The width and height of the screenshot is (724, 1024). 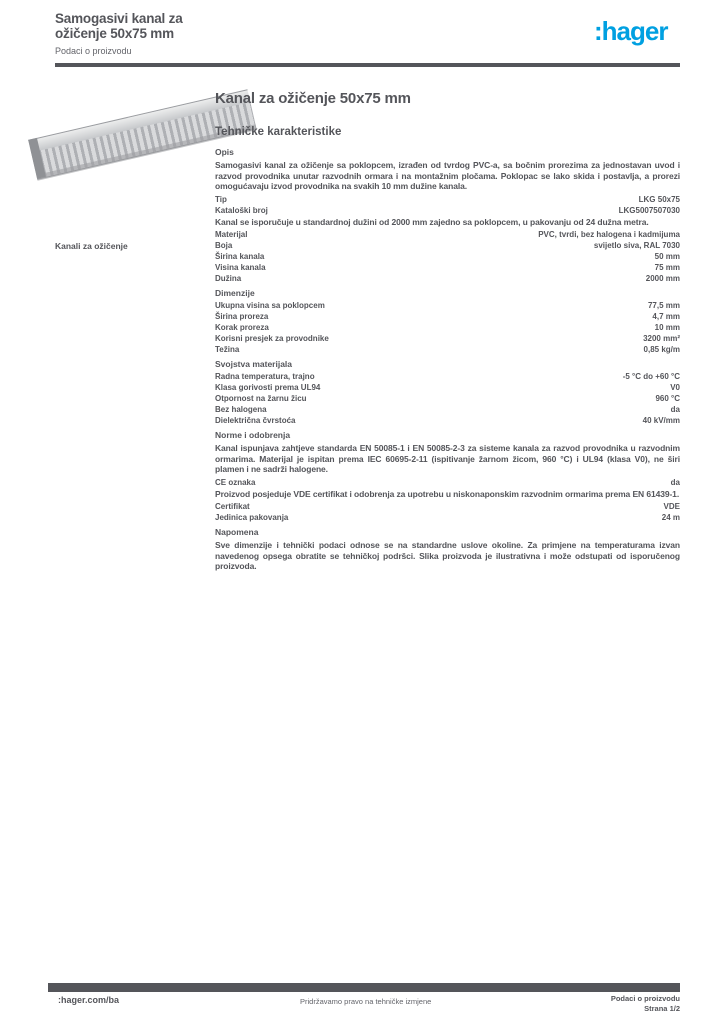 What do you see at coordinates (228, 278) in the screenshot?
I see `row-label: Dužina` at bounding box center [228, 278].